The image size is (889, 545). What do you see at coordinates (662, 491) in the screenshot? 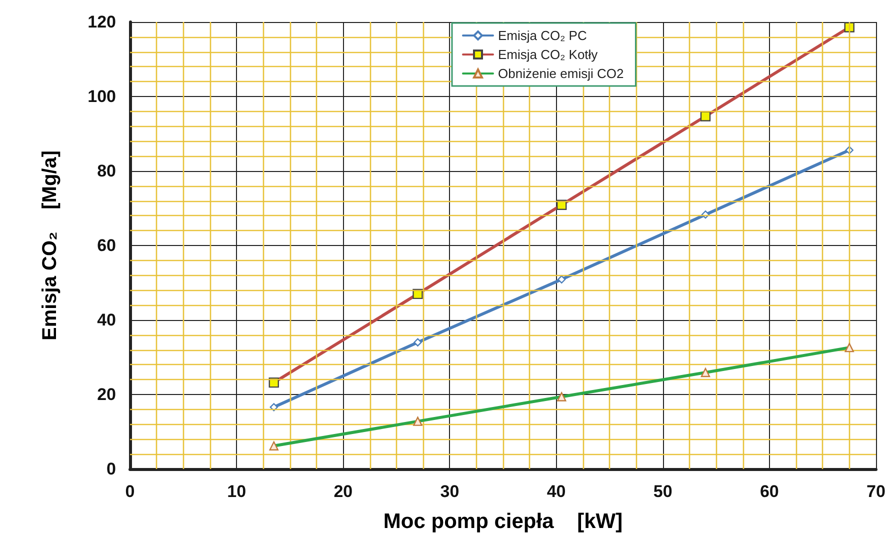
I see `x-tick-label: 50` at bounding box center [662, 491].